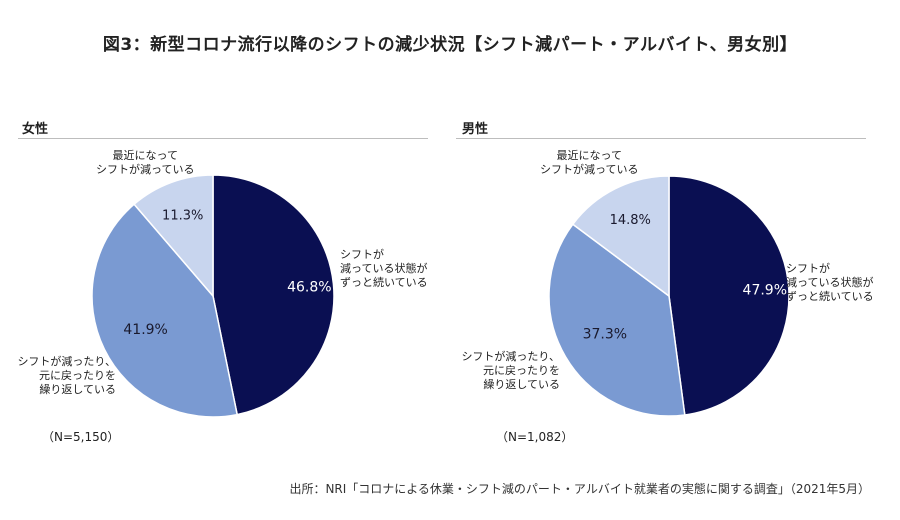 This screenshot has height=520, width=900. Describe the element at coordinates (535, 437) in the screenshot. I see `sample-size-male: （N=1,082）` at that location.